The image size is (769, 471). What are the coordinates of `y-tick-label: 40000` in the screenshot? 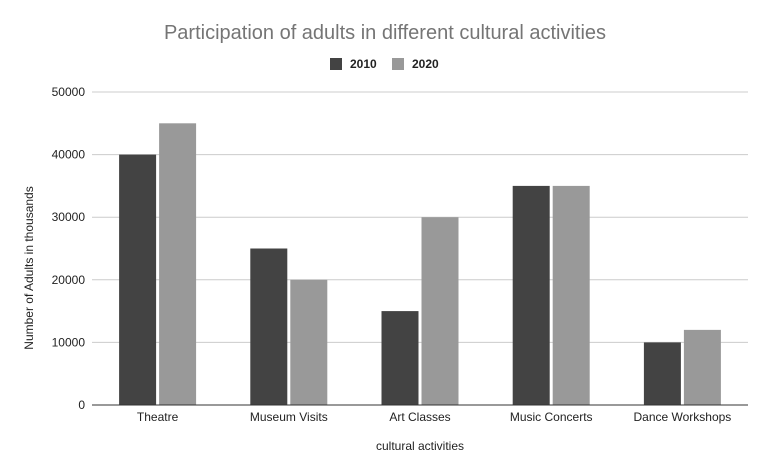 It's located at (69, 155).